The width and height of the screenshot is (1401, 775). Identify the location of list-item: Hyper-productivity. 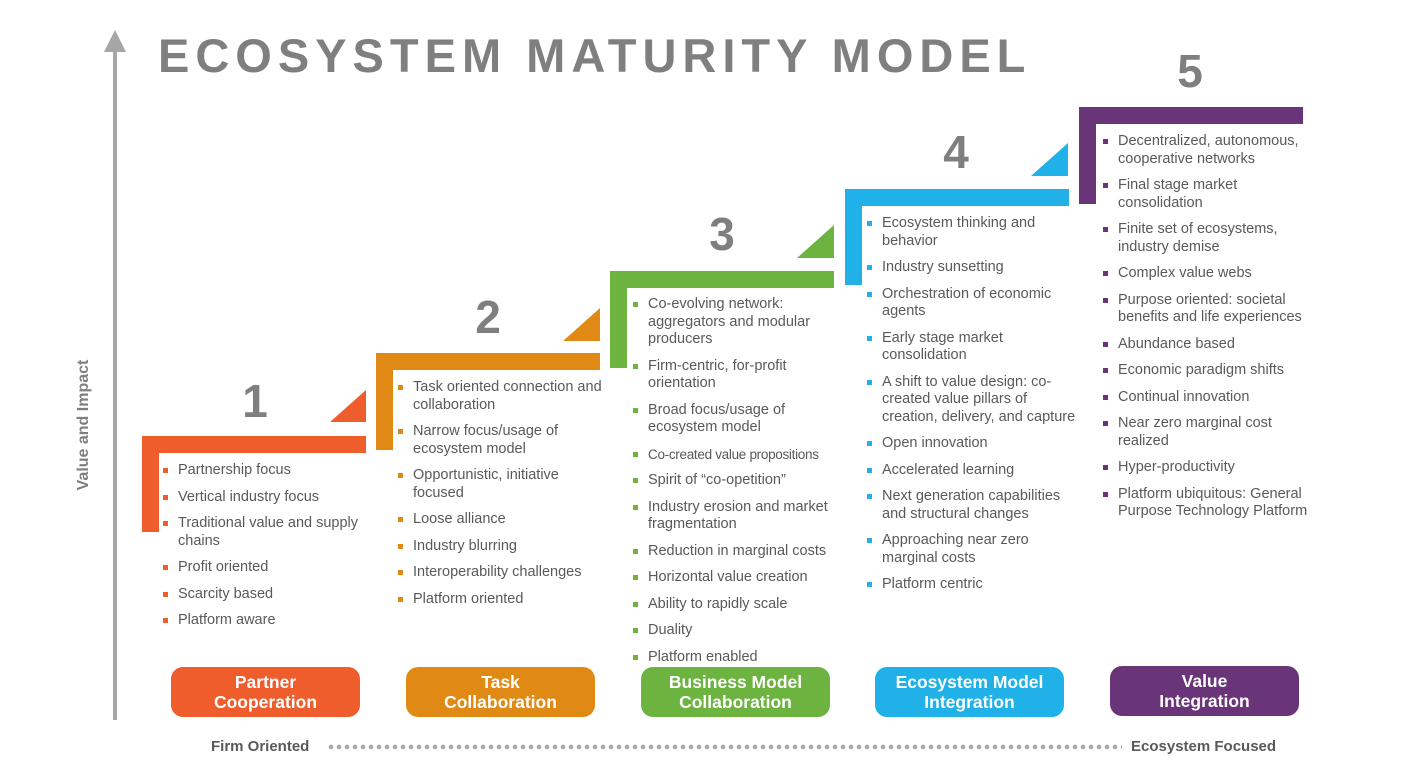
(1207, 468).